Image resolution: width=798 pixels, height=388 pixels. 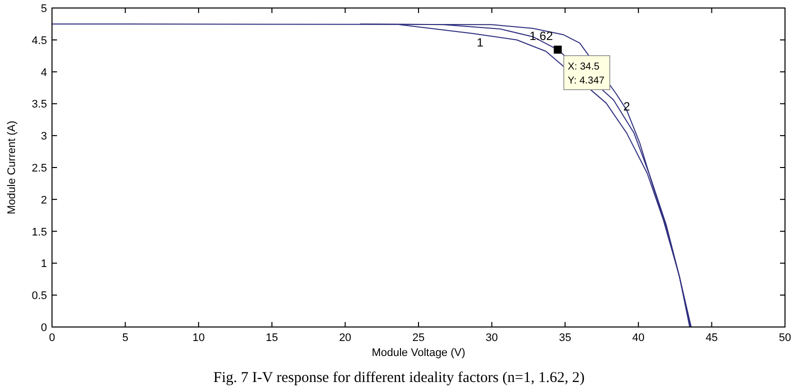 What do you see at coordinates (43, 264) in the screenshot?
I see `y-tick-label: 1` at bounding box center [43, 264].